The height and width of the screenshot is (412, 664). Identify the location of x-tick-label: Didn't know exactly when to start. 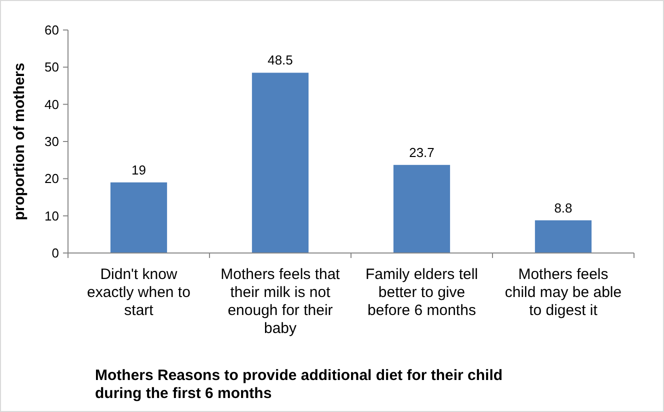
(138, 292).